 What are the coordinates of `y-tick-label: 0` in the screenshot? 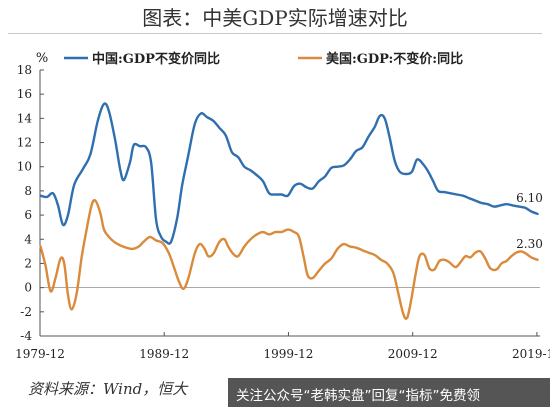 It's located at (28, 288).